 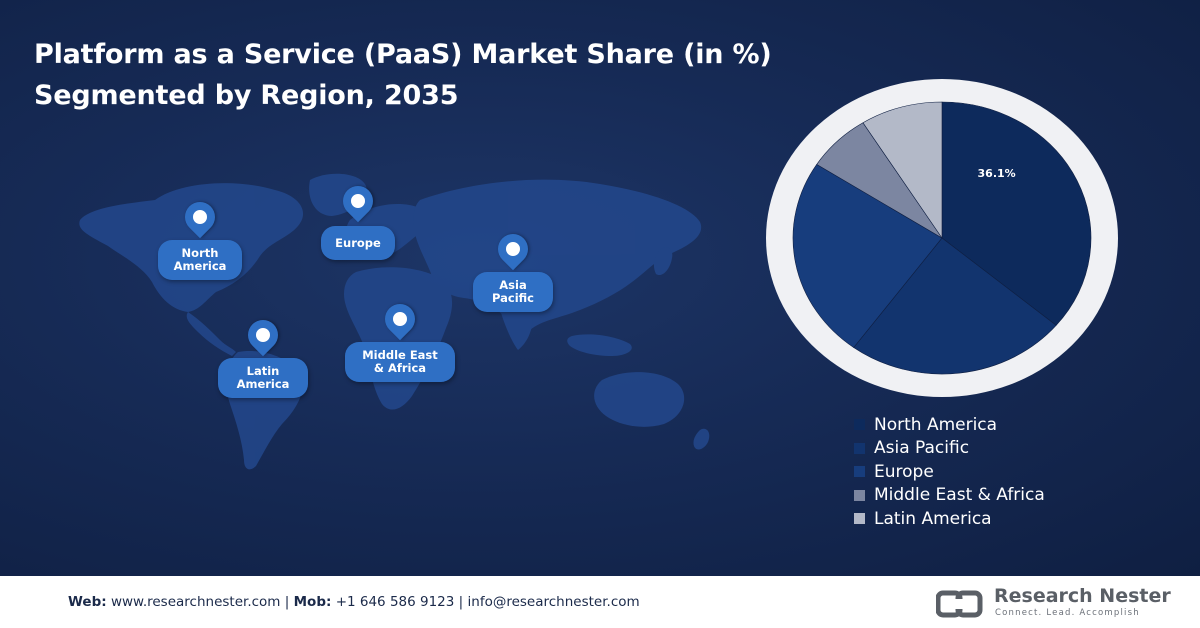 I want to click on label-asia-pacific: Asia Pacific, so click(x=513, y=292).